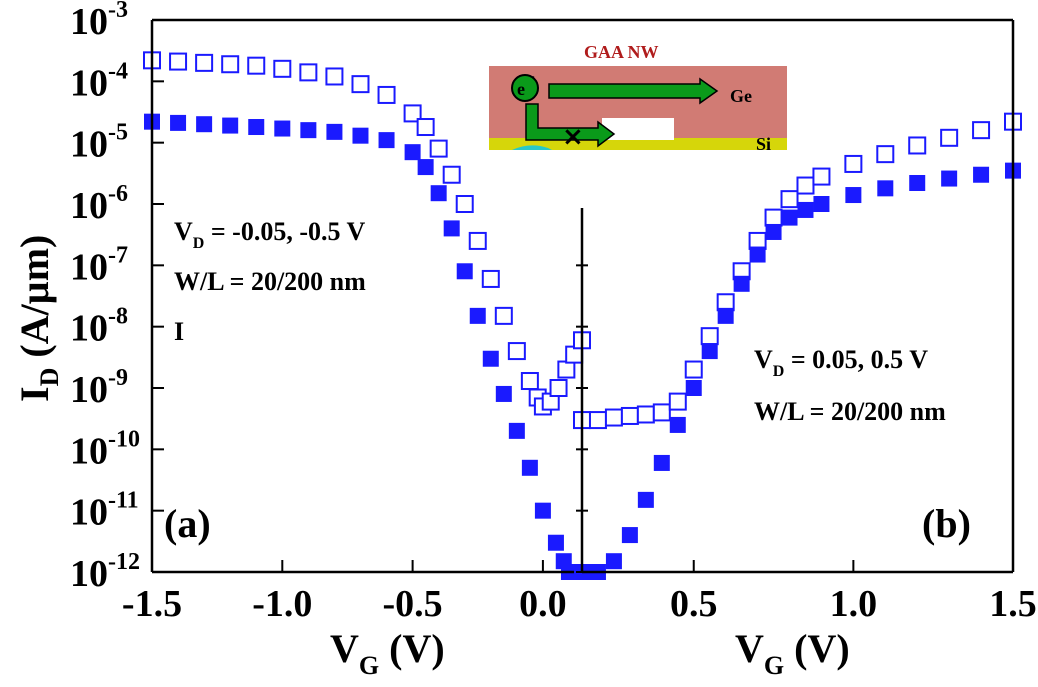 This screenshot has height=687, width=1038. Describe the element at coordinates (543, 604) in the screenshot. I see `x-tick-label: 0.0` at that location.